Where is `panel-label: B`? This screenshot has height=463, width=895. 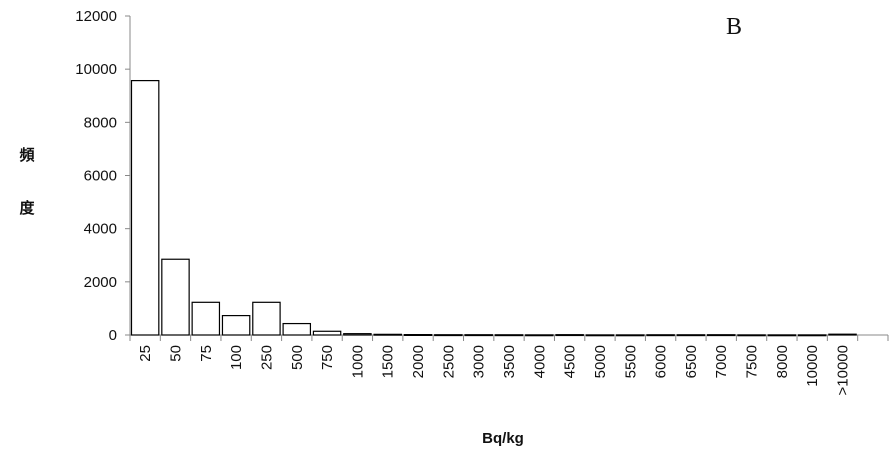 panel-label: B is located at coordinates (734, 27).